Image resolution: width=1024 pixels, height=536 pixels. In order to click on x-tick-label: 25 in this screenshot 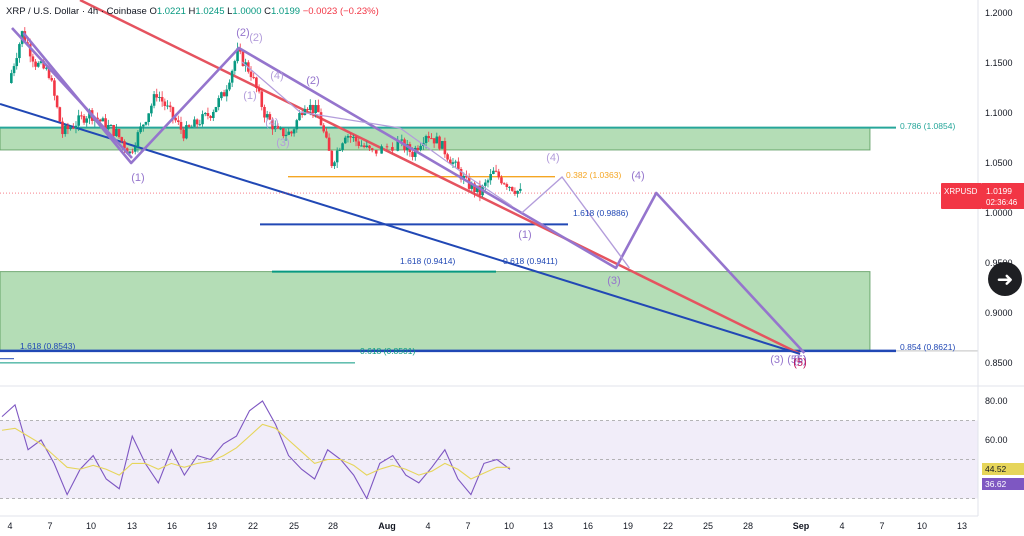, I will do `click(708, 526)`.